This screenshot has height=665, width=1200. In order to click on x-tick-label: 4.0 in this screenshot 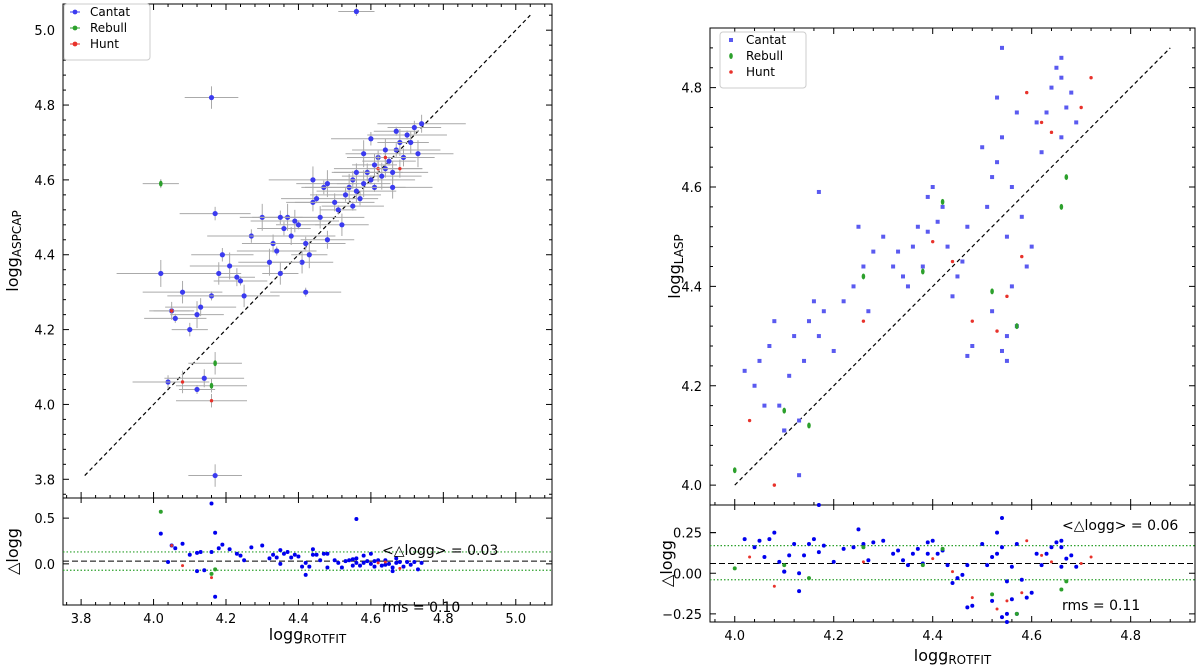, I will do `click(153, 619)`.